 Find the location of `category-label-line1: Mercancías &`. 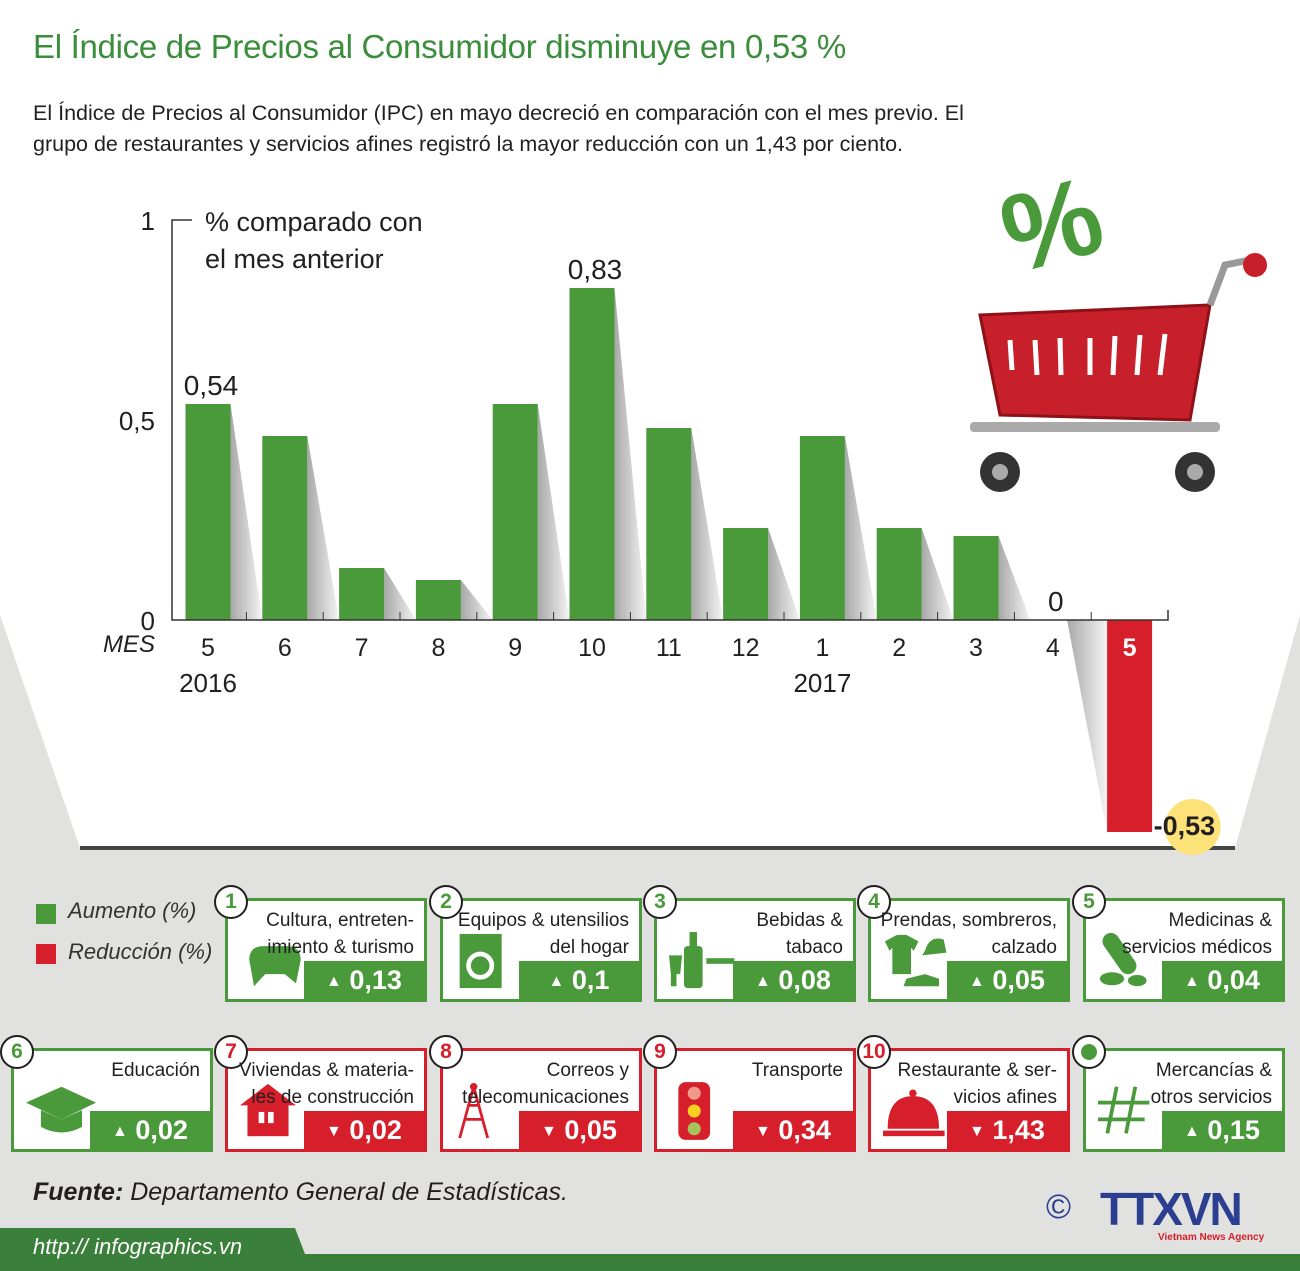

category-label-line1: Mercancías & is located at coordinates (1213, 1070).